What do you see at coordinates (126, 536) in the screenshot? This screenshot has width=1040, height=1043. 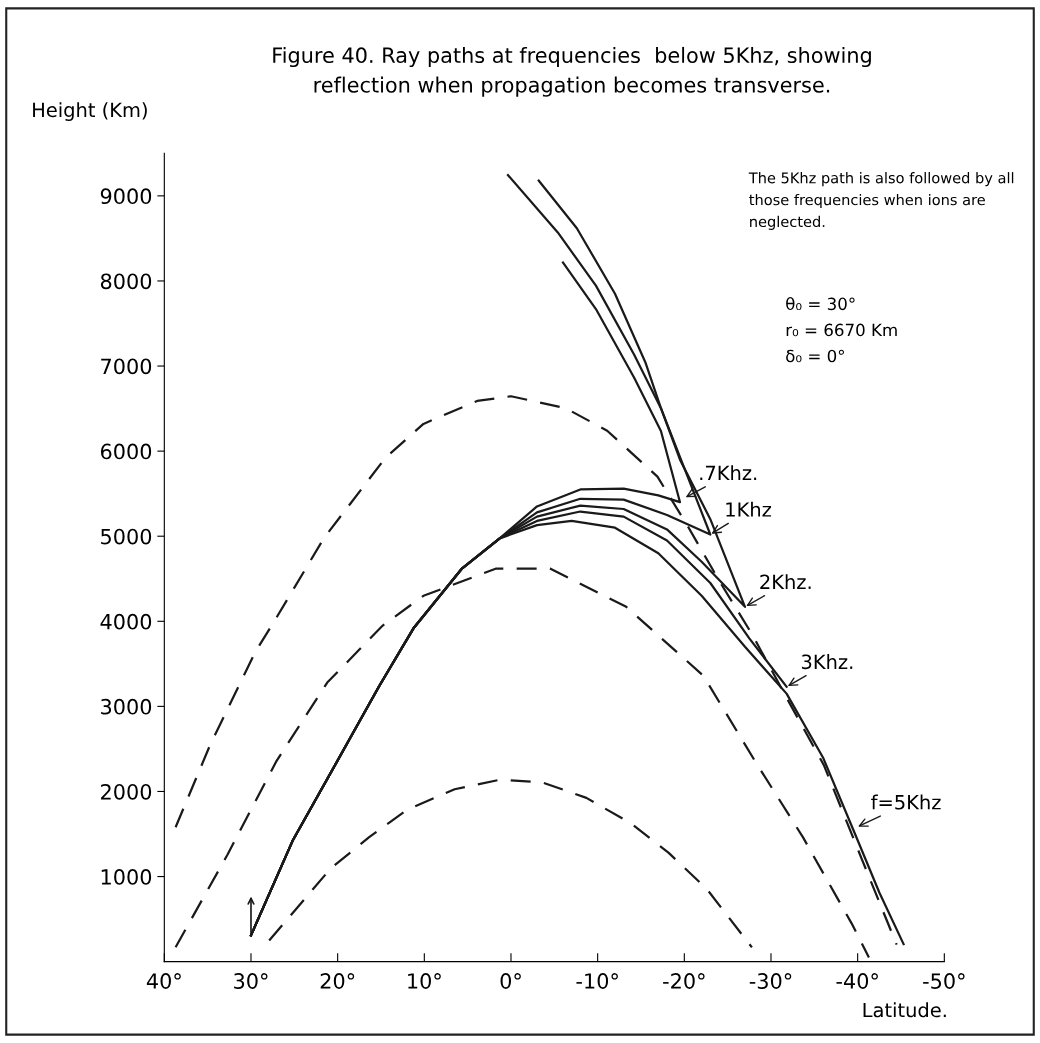 I see `y-tick-label: 5000` at bounding box center [126, 536].